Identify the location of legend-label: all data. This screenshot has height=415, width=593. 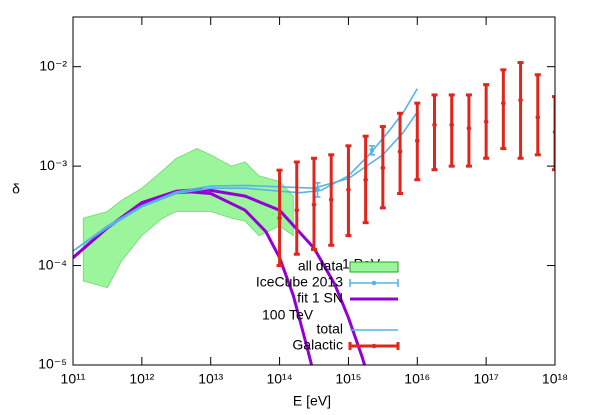
(320, 266).